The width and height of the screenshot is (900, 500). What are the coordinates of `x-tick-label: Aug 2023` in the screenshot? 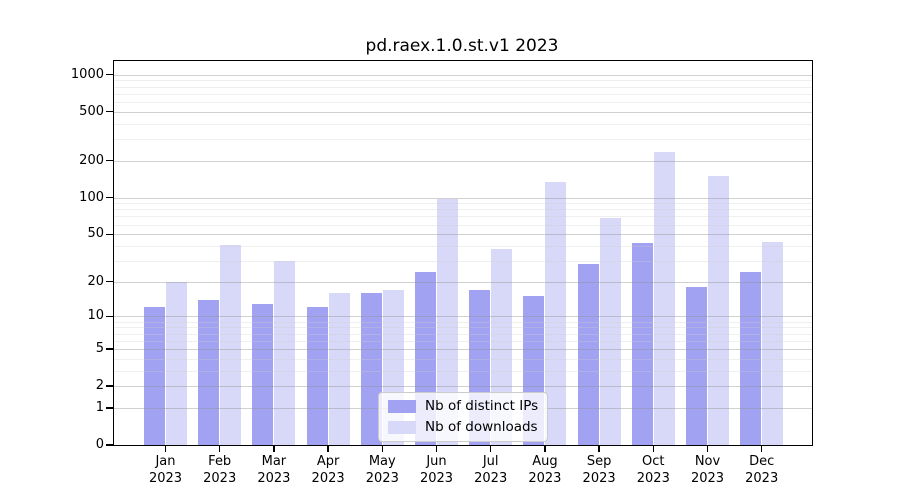 It's located at (545, 470).